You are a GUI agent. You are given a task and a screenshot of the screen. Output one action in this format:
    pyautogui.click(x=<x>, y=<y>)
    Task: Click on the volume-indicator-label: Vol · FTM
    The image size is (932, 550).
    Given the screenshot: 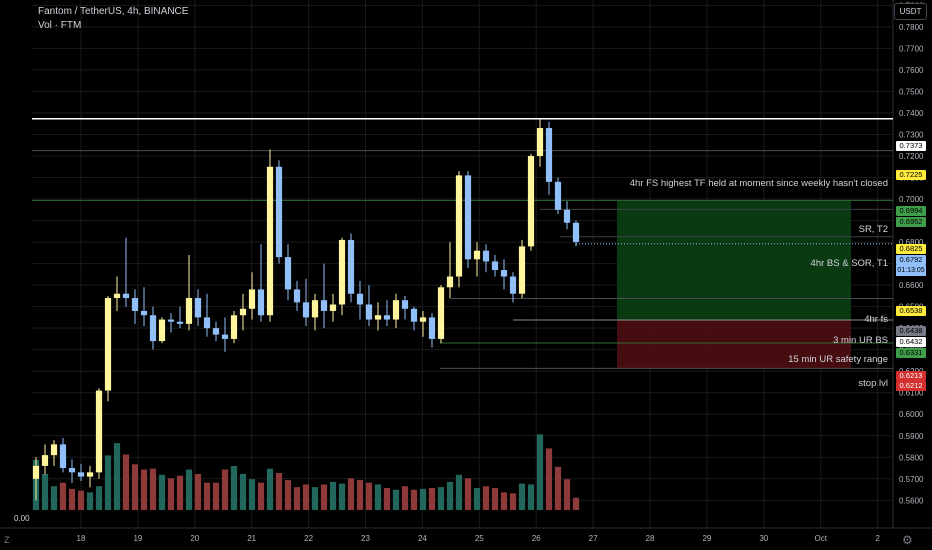 What is the action you would take?
    pyautogui.click(x=60, y=25)
    